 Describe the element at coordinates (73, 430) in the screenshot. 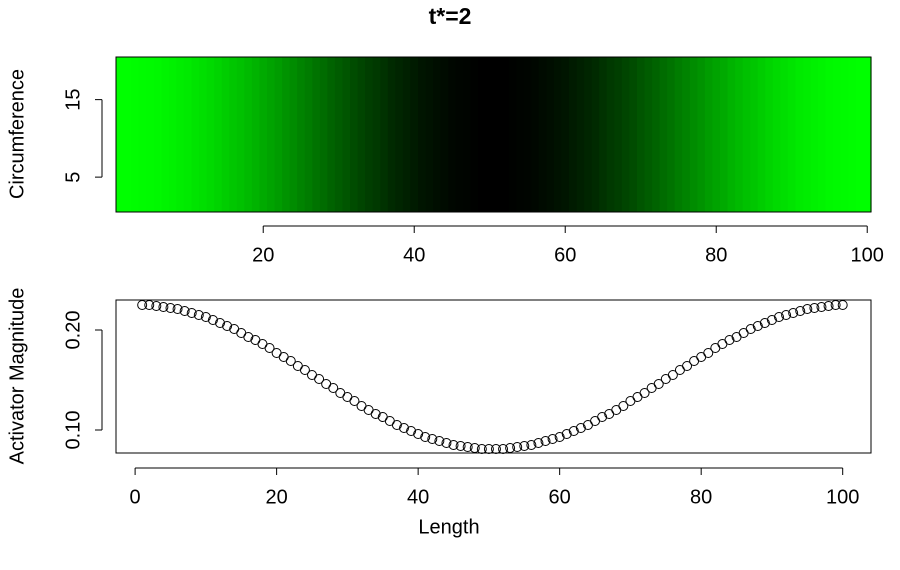

I see `y-tick-label: 0.10` at that location.